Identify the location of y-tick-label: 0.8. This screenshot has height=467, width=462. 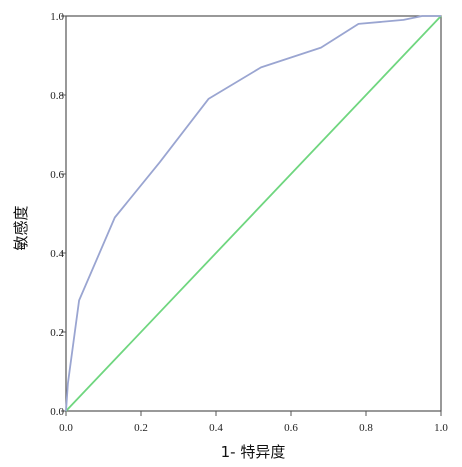
(57, 96).